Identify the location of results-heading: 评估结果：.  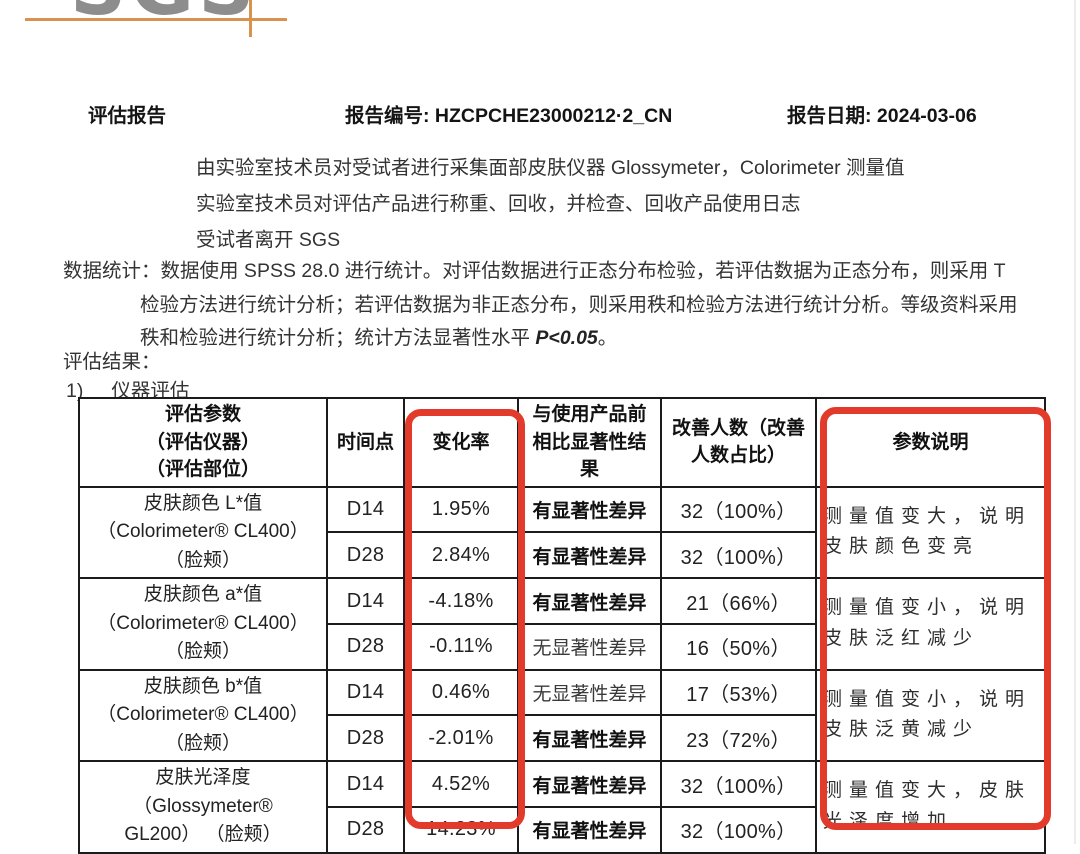
(112, 362).